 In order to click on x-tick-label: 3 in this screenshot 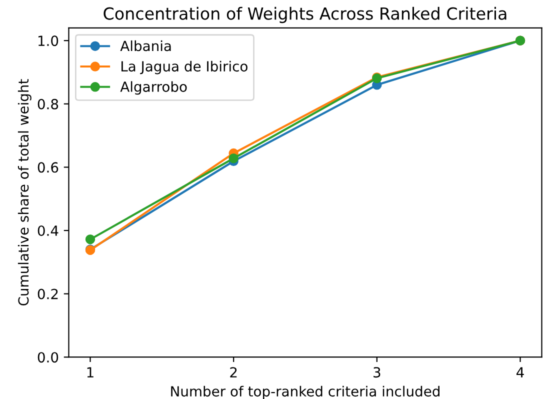, I will do `click(377, 372)`.